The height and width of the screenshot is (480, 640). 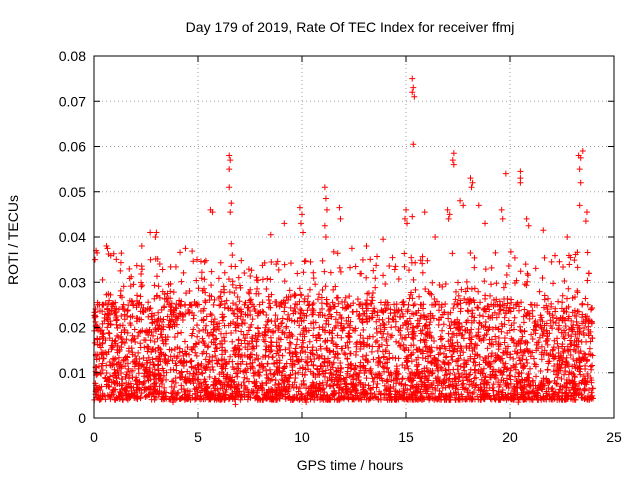 I want to click on x-tick-label: 15, so click(x=406, y=437).